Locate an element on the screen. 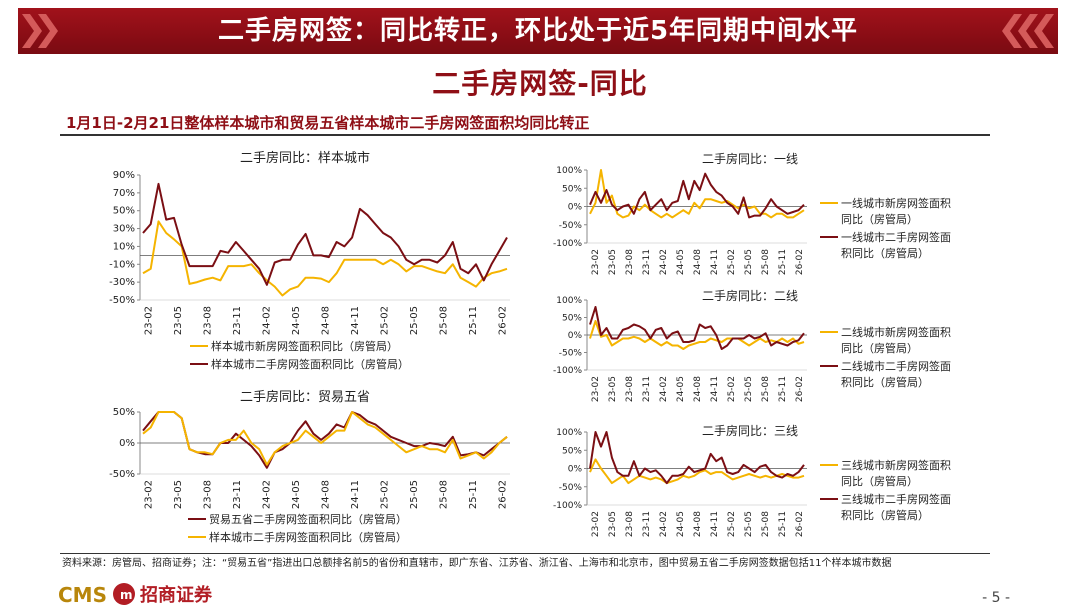 The image size is (1080, 611). chart-title: 二手房同比：一线 is located at coordinates (750, 158).